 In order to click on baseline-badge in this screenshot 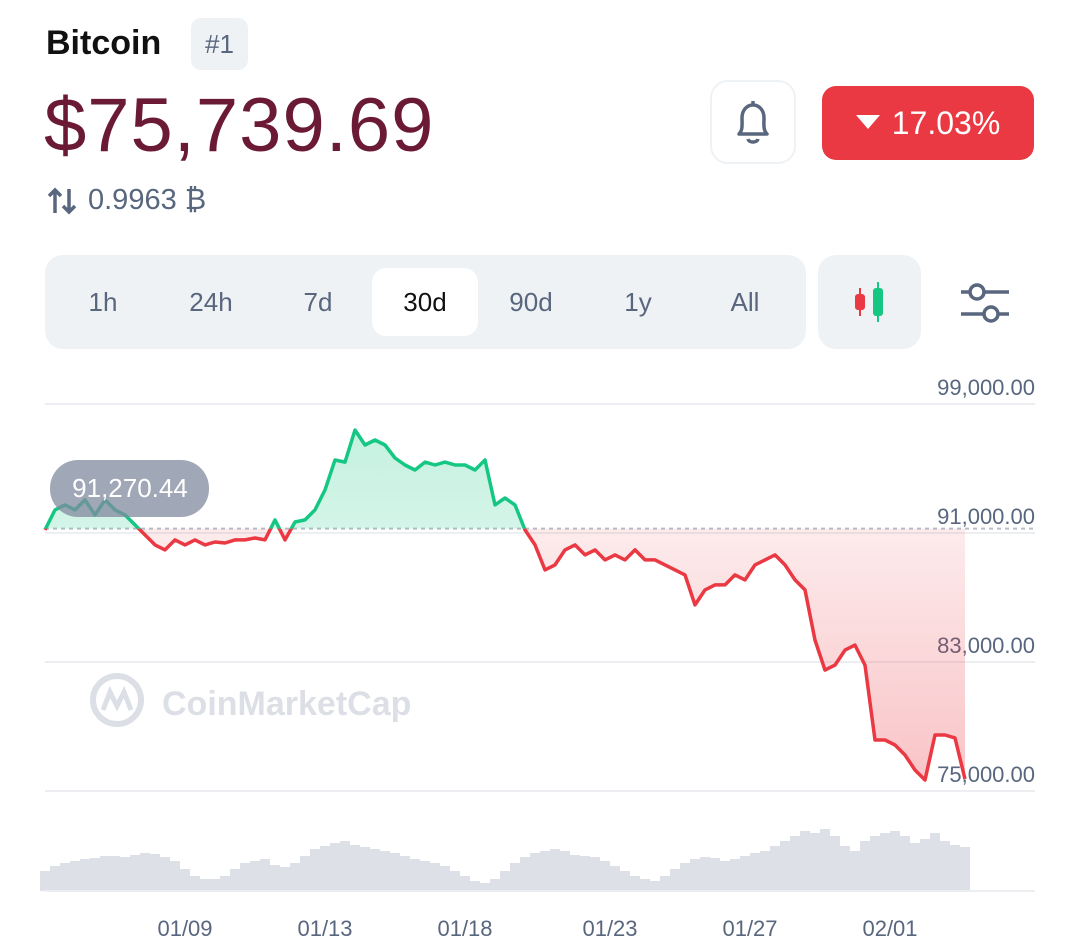, I will do `click(129, 488)`.